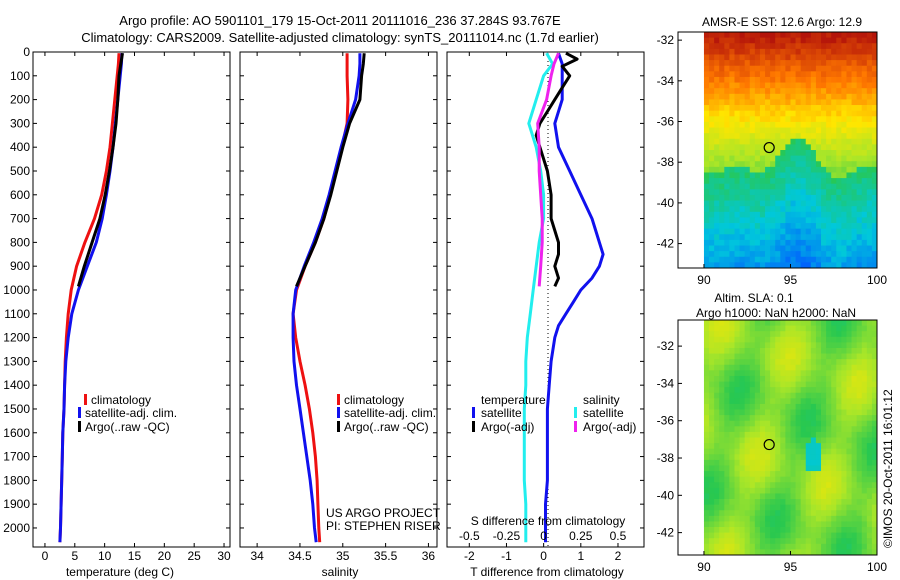  I want to click on series-line-satellite, so click(574, 297).